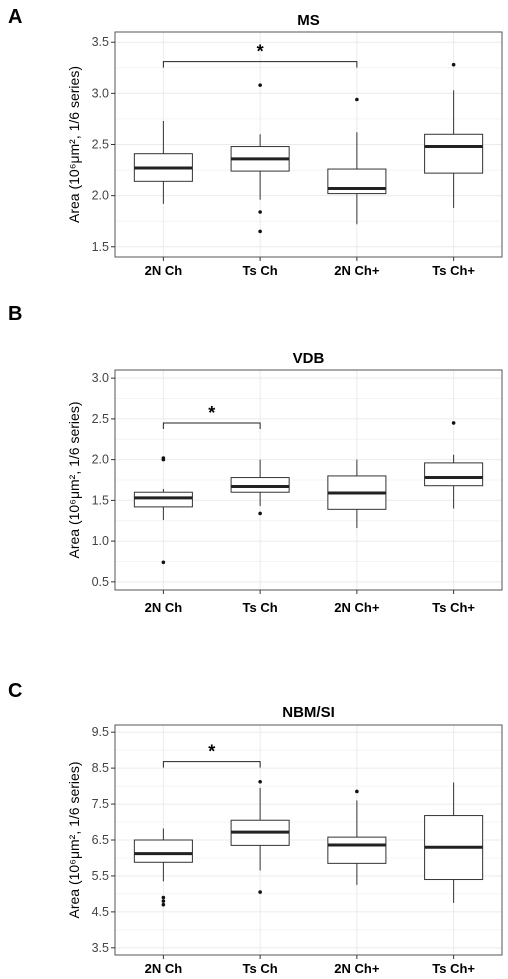  What do you see at coordinates (100, 541) in the screenshot?
I see `y-tick-label: 1.0` at bounding box center [100, 541].